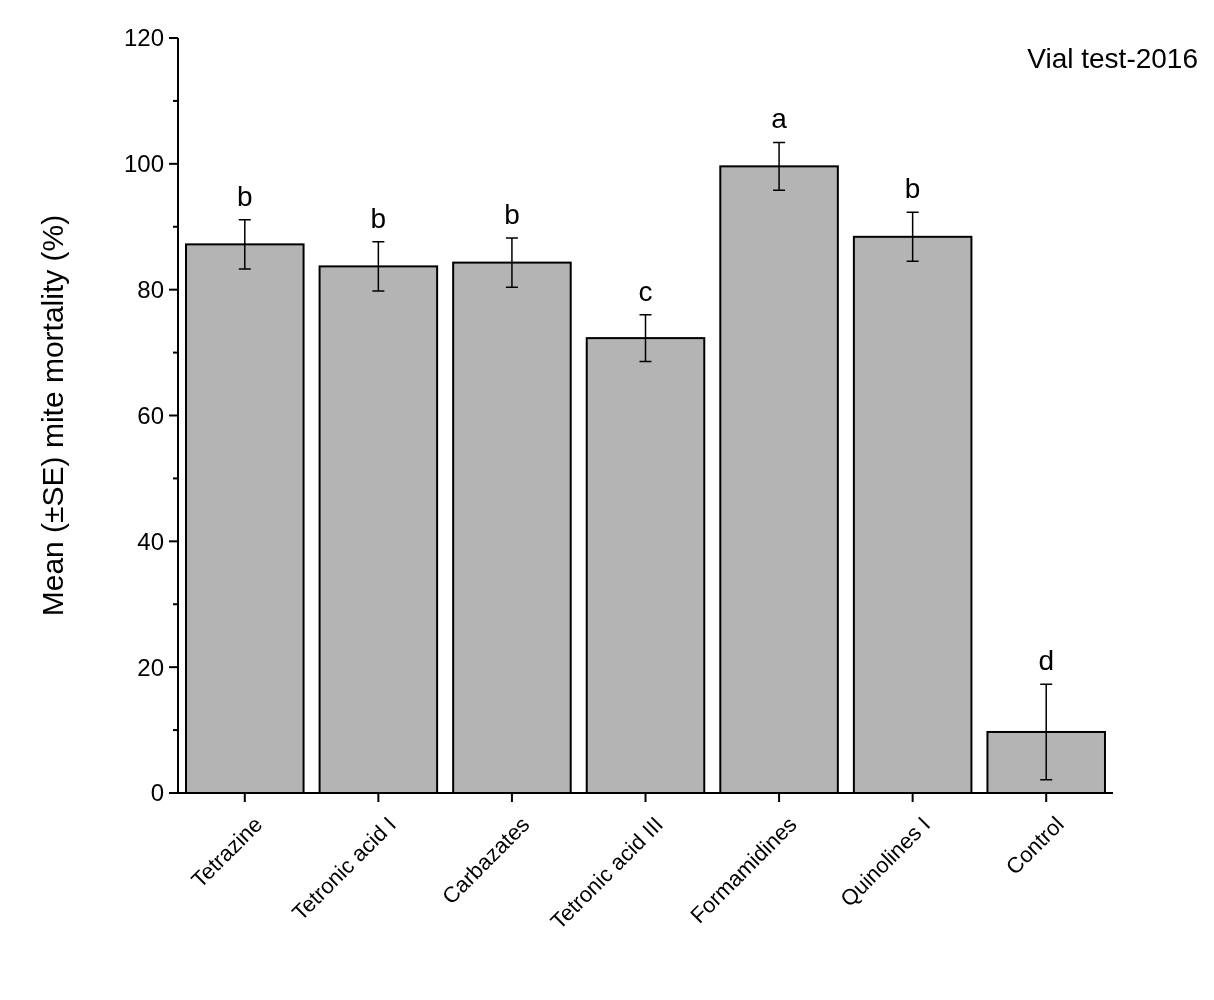 The width and height of the screenshot is (1214, 1000). Describe the element at coordinates (1112, 58) in the screenshot. I see `chart-title: Vial test-2016` at that location.